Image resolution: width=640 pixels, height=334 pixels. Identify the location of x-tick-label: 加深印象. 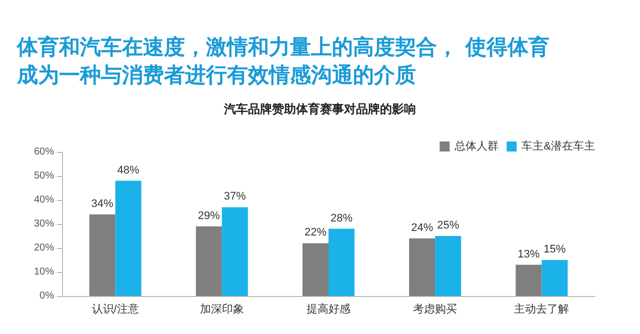
(222, 309).